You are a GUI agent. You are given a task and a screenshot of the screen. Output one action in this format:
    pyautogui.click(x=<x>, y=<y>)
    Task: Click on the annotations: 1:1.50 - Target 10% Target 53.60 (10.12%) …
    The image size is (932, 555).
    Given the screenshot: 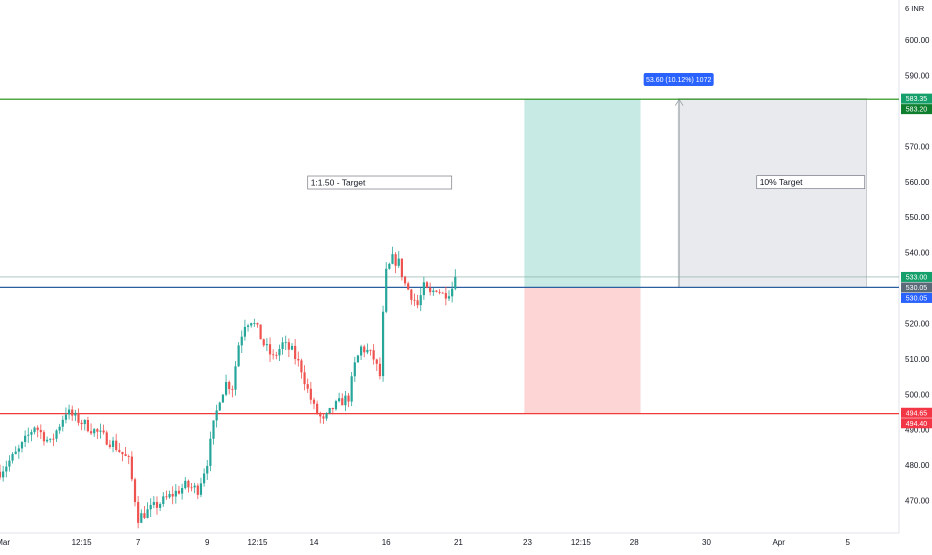 What is the action you would take?
    pyautogui.click(x=586, y=131)
    